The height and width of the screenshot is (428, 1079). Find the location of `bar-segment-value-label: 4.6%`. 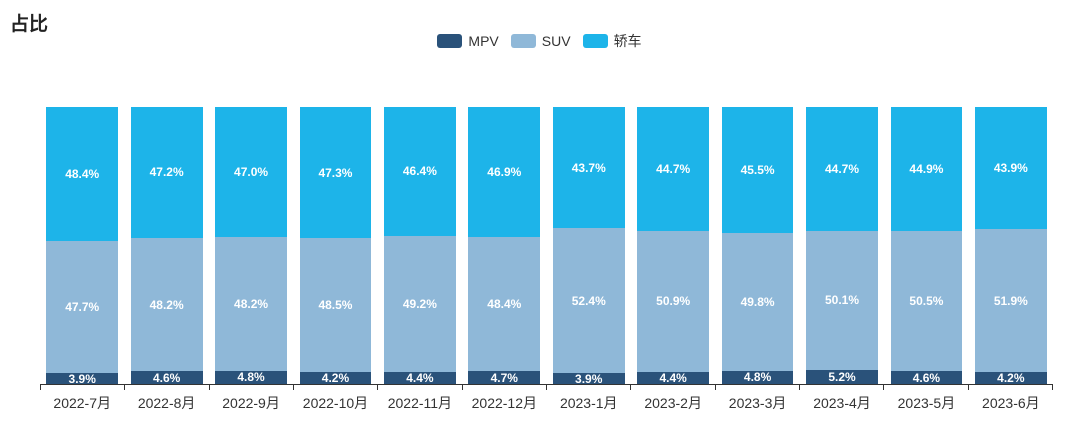

bar-segment-value-label: 4.6% is located at coordinates (926, 377).